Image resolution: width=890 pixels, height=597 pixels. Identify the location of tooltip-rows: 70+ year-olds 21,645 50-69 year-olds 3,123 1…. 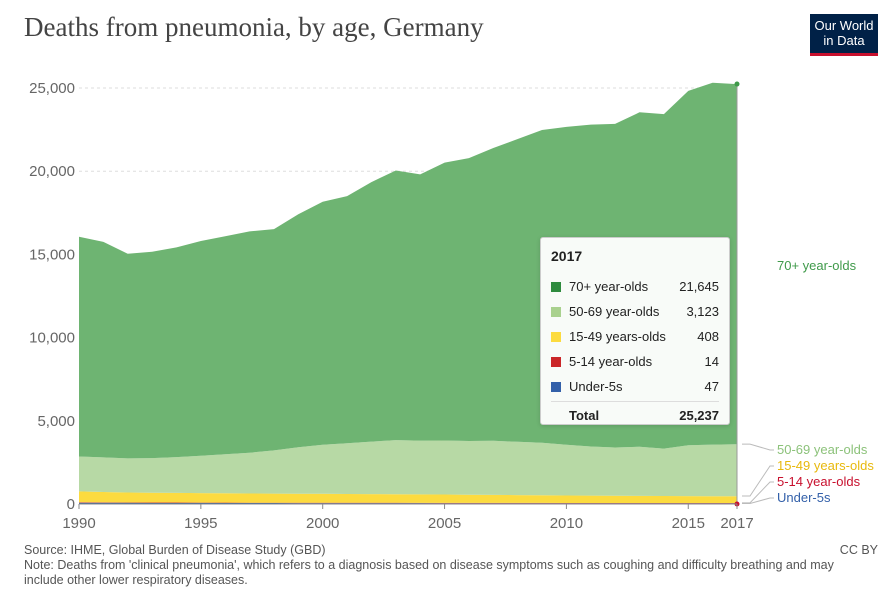
(635, 336).